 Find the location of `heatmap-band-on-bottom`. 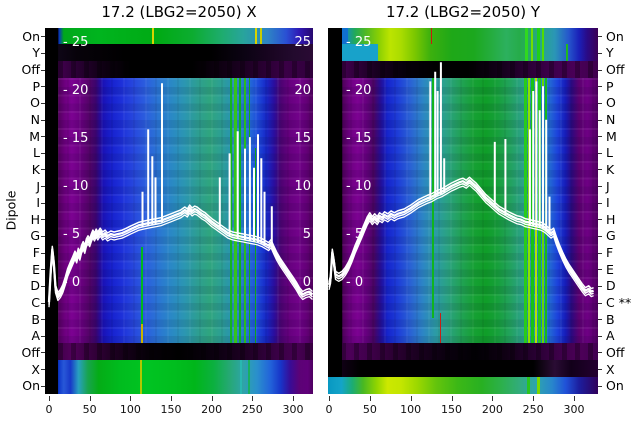

heatmap-band-on-bottom is located at coordinates (463, 385).